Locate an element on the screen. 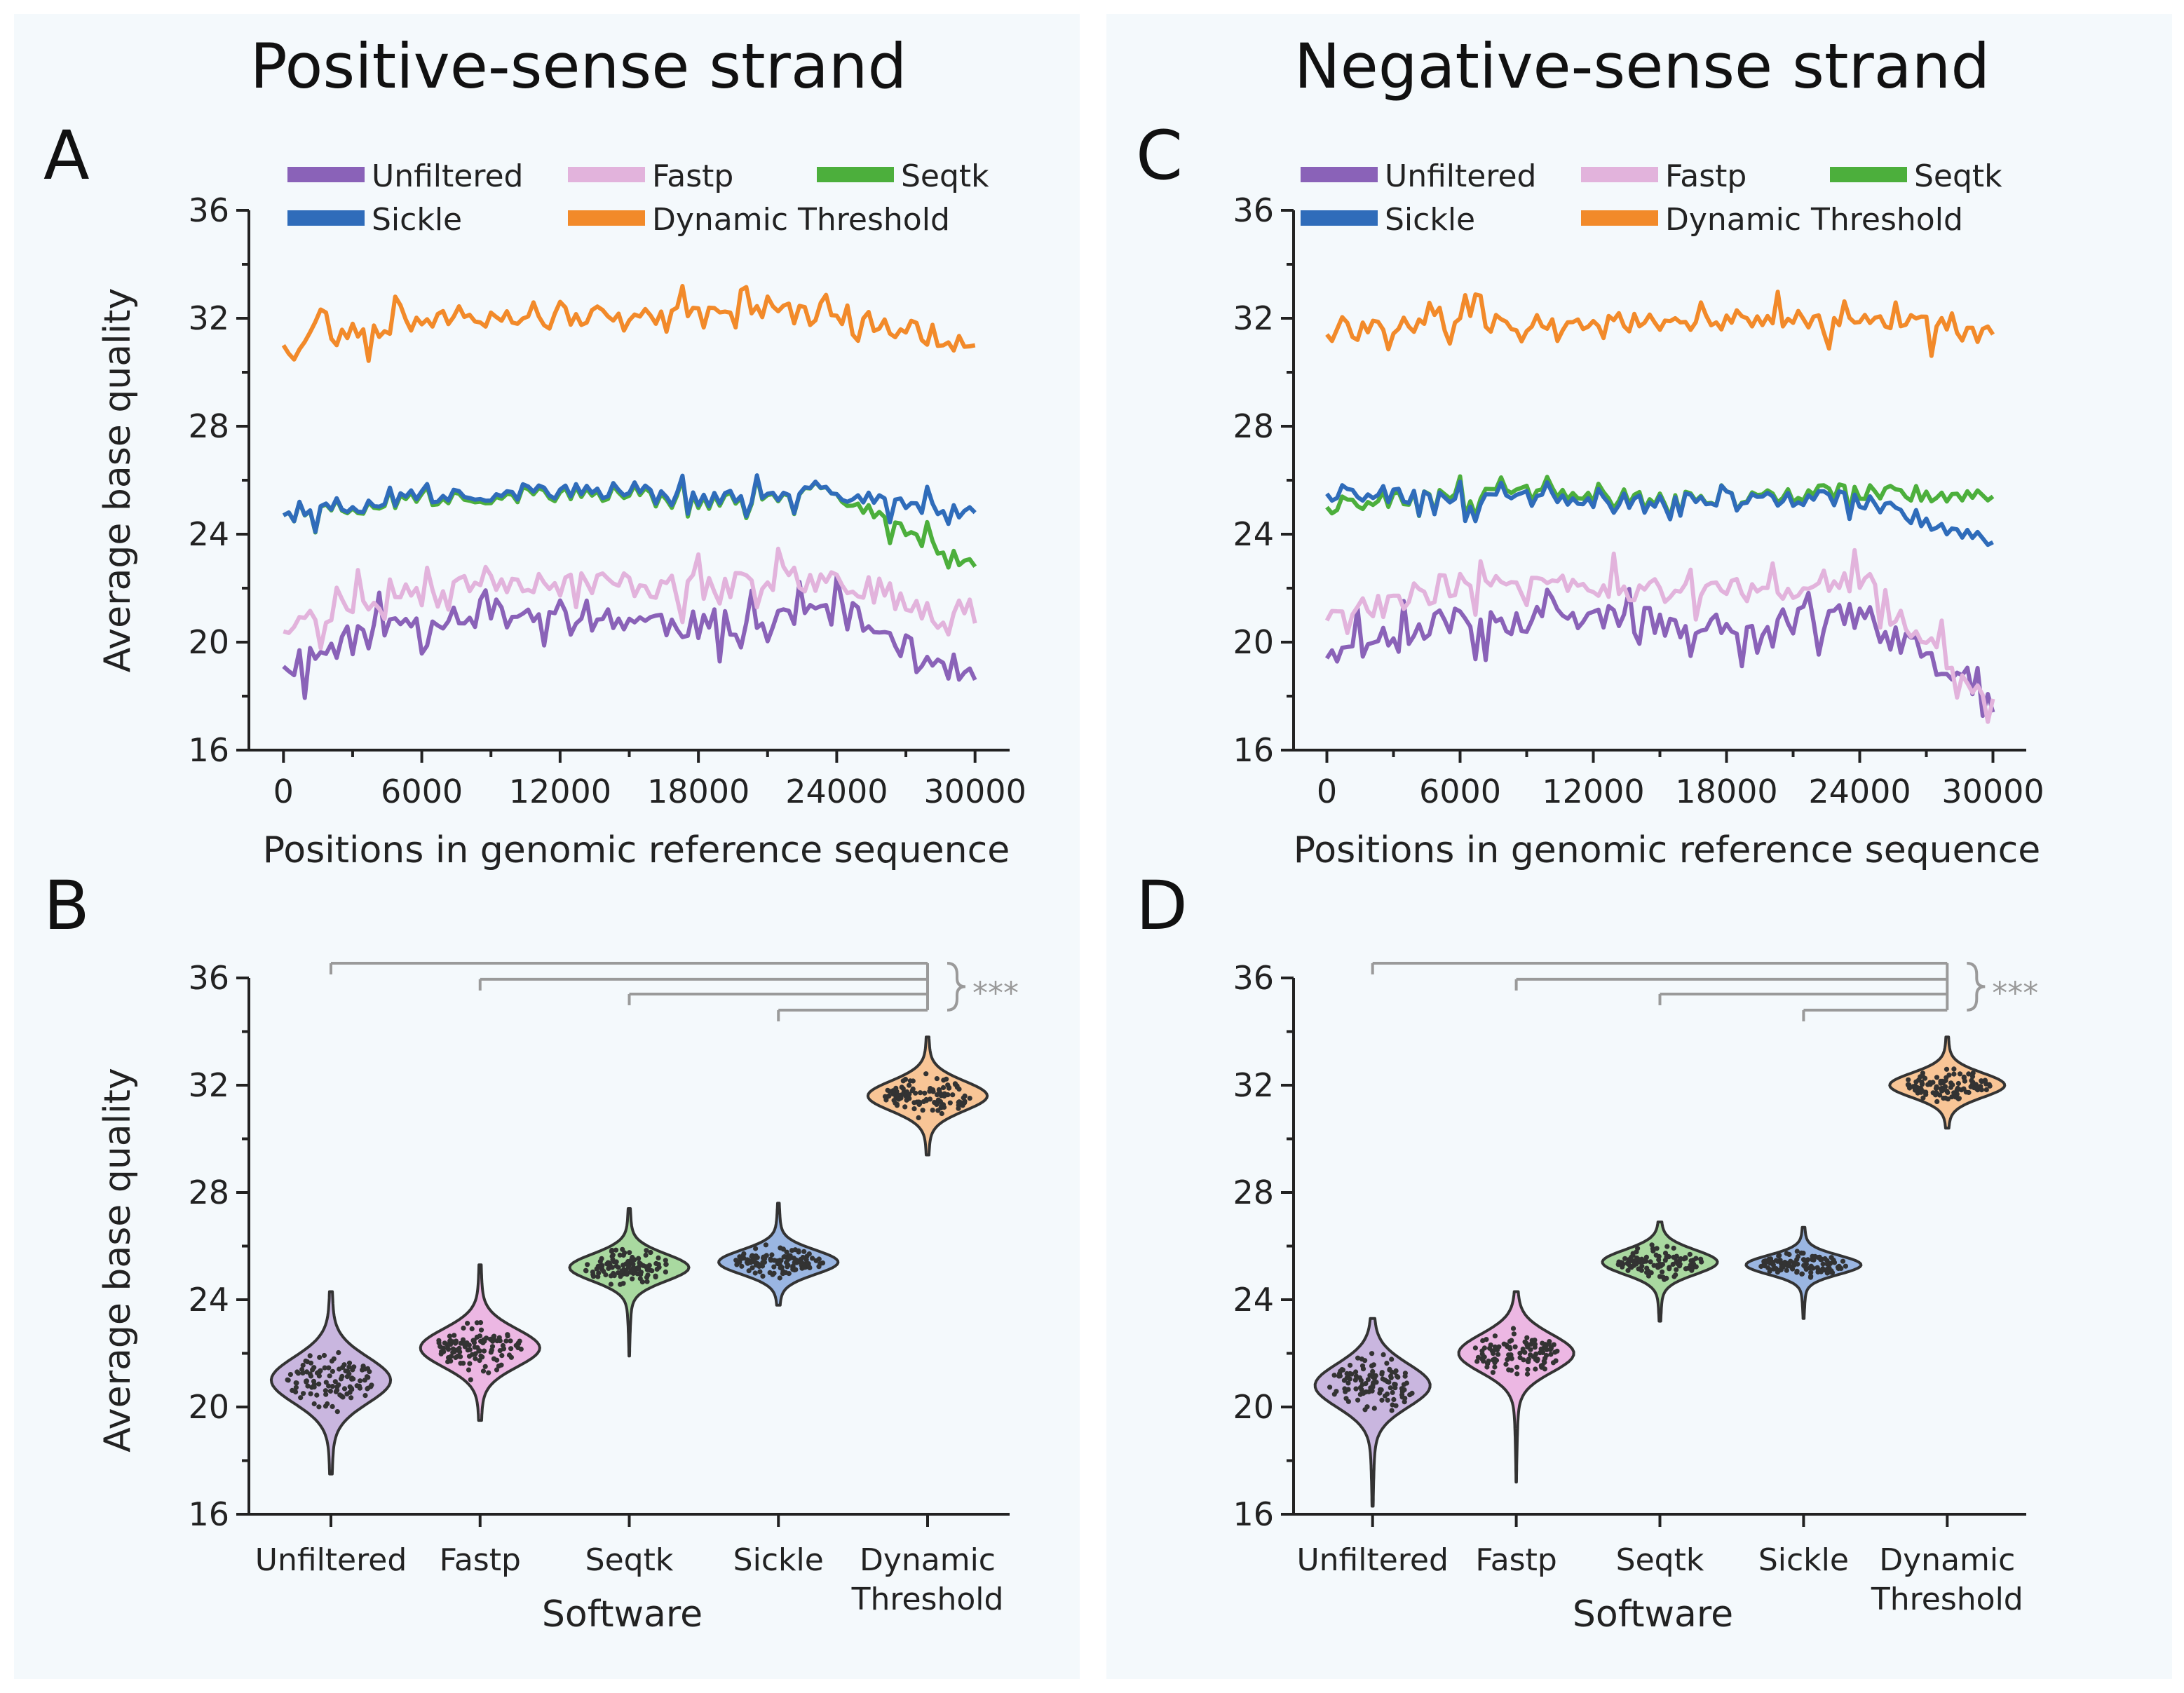  category-label-threshold: Threshold is located at coordinates (1947, 1599).